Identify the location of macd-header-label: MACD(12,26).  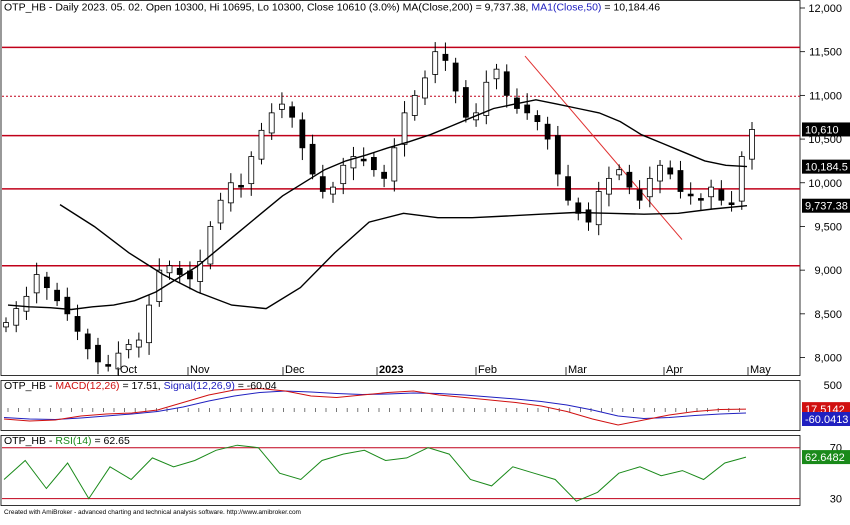
(87, 386).